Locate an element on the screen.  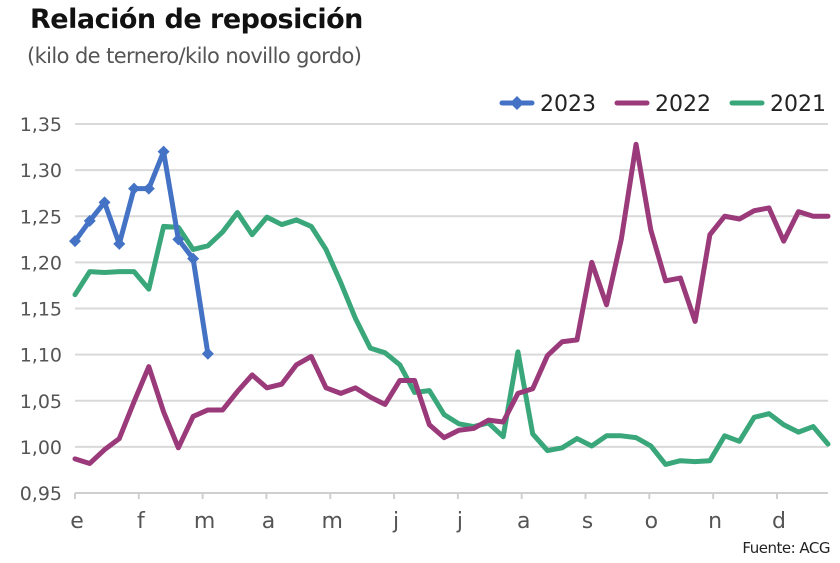
x-tick-label: e is located at coordinates (77, 521).